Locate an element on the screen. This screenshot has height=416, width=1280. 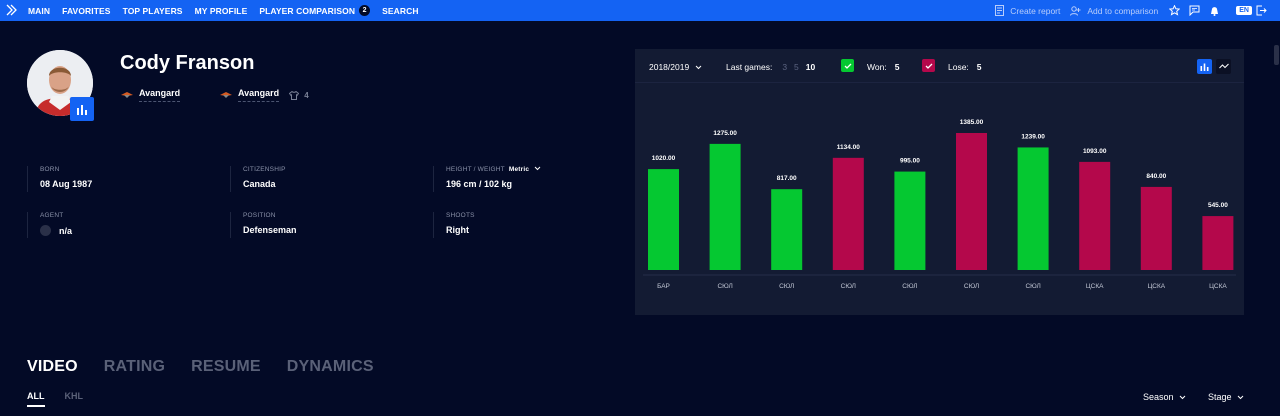
unit-dropdown-value: Metric is located at coordinates (519, 169).